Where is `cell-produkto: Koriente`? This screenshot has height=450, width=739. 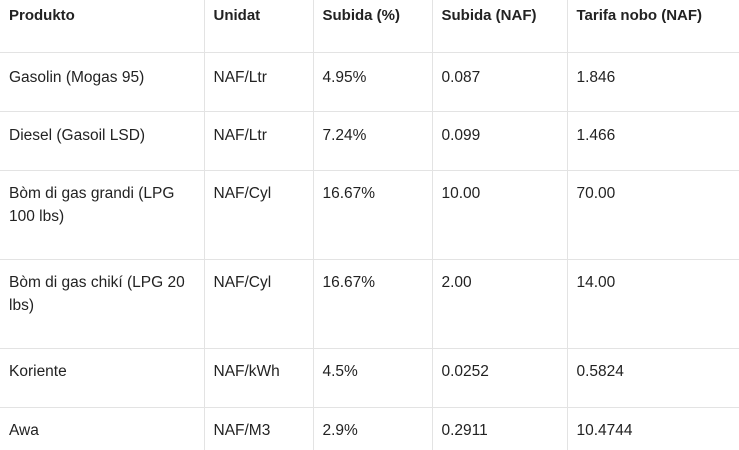
cell-produkto: Koriente is located at coordinates (102, 378).